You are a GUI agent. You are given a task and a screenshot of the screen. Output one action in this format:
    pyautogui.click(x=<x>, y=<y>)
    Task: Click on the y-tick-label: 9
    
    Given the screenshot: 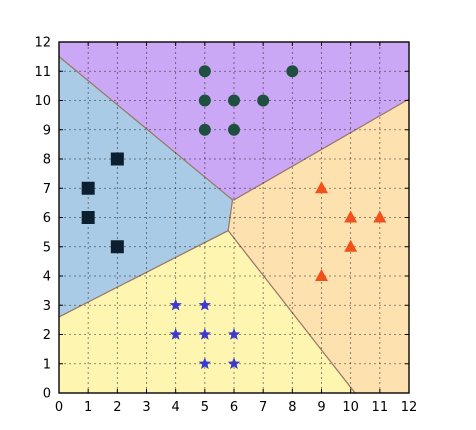 What is the action you would take?
    pyautogui.click(x=47, y=130)
    